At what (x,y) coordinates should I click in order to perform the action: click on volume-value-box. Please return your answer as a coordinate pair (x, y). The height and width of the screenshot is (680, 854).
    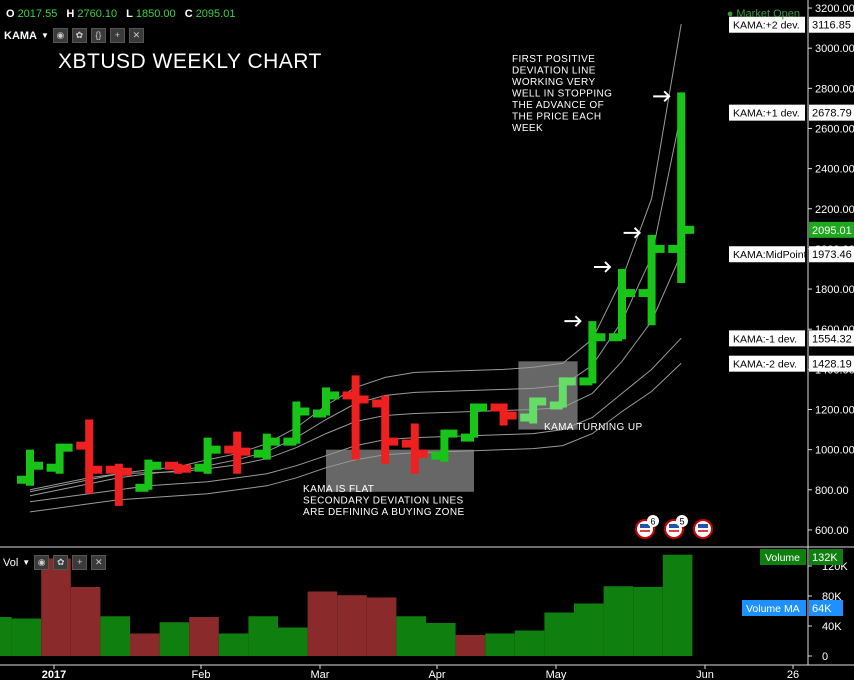
    Looking at the image, I should click on (826, 557).